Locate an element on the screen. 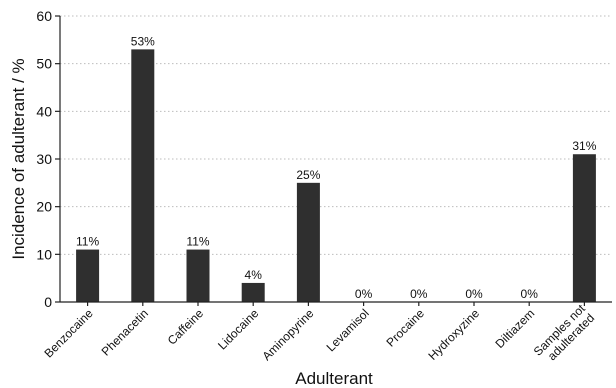  data-label: 25% is located at coordinates (308, 175).